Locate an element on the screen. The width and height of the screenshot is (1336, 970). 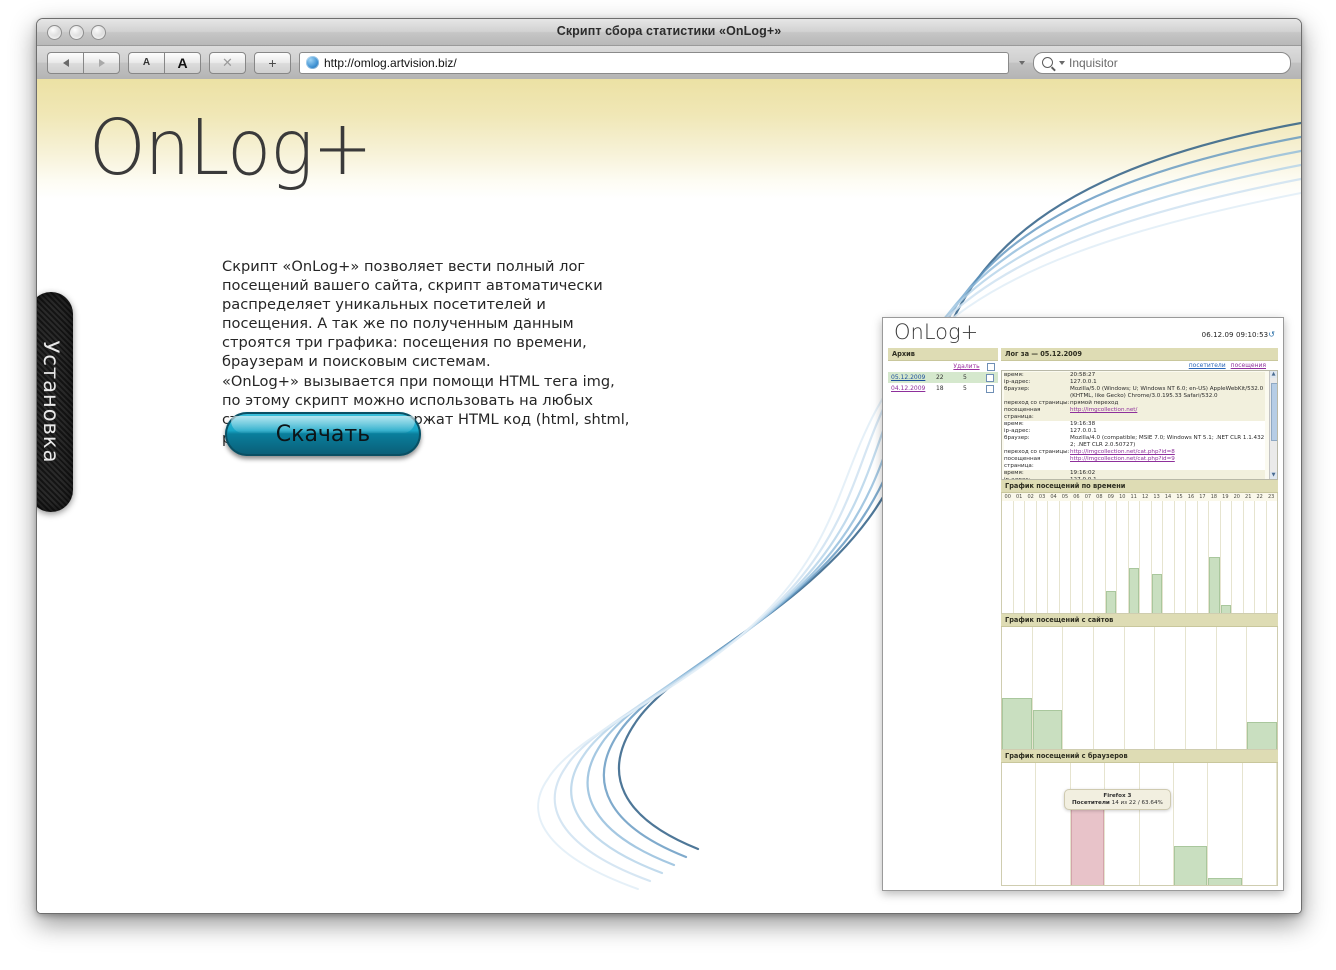
text-size-buttons: A A is located at coordinates (164, 62).